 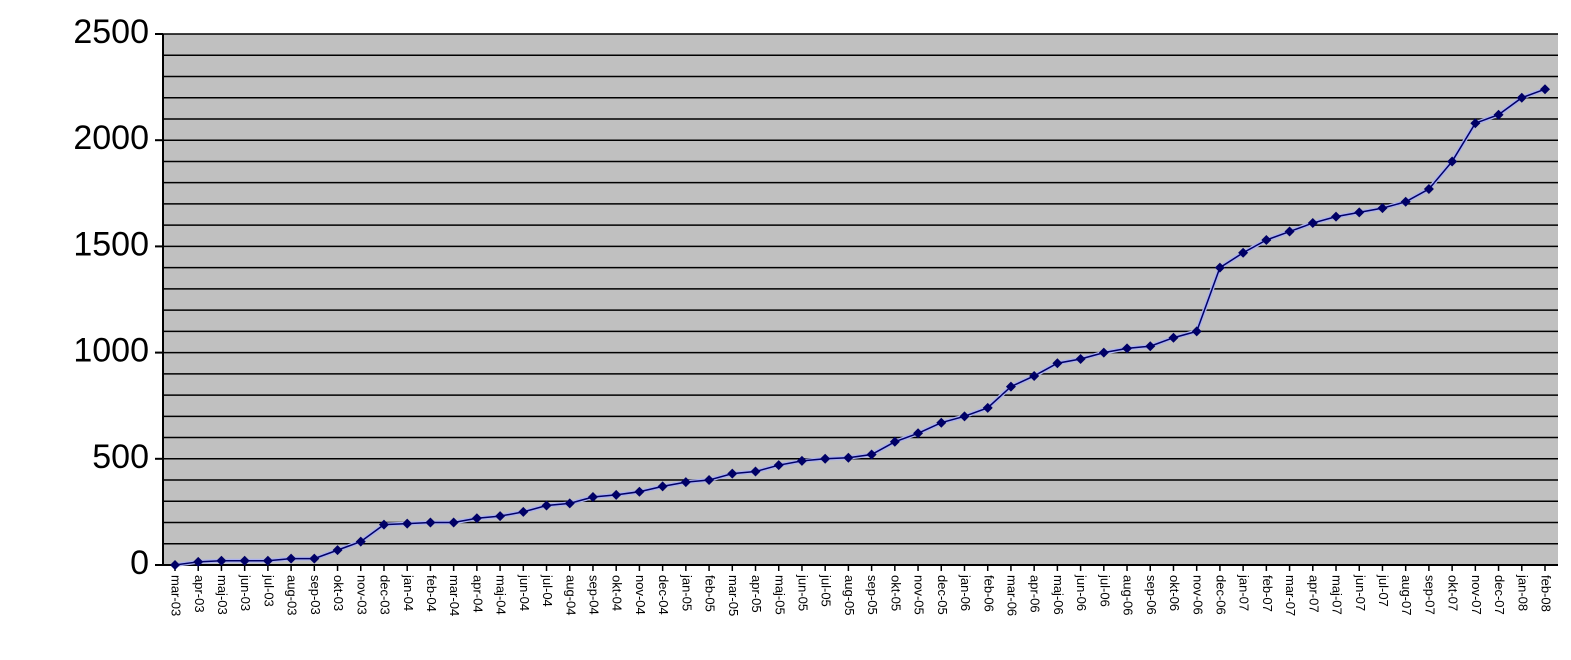 What do you see at coordinates (111, 138) in the screenshot?
I see `y-tick-label: 2000` at bounding box center [111, 138].